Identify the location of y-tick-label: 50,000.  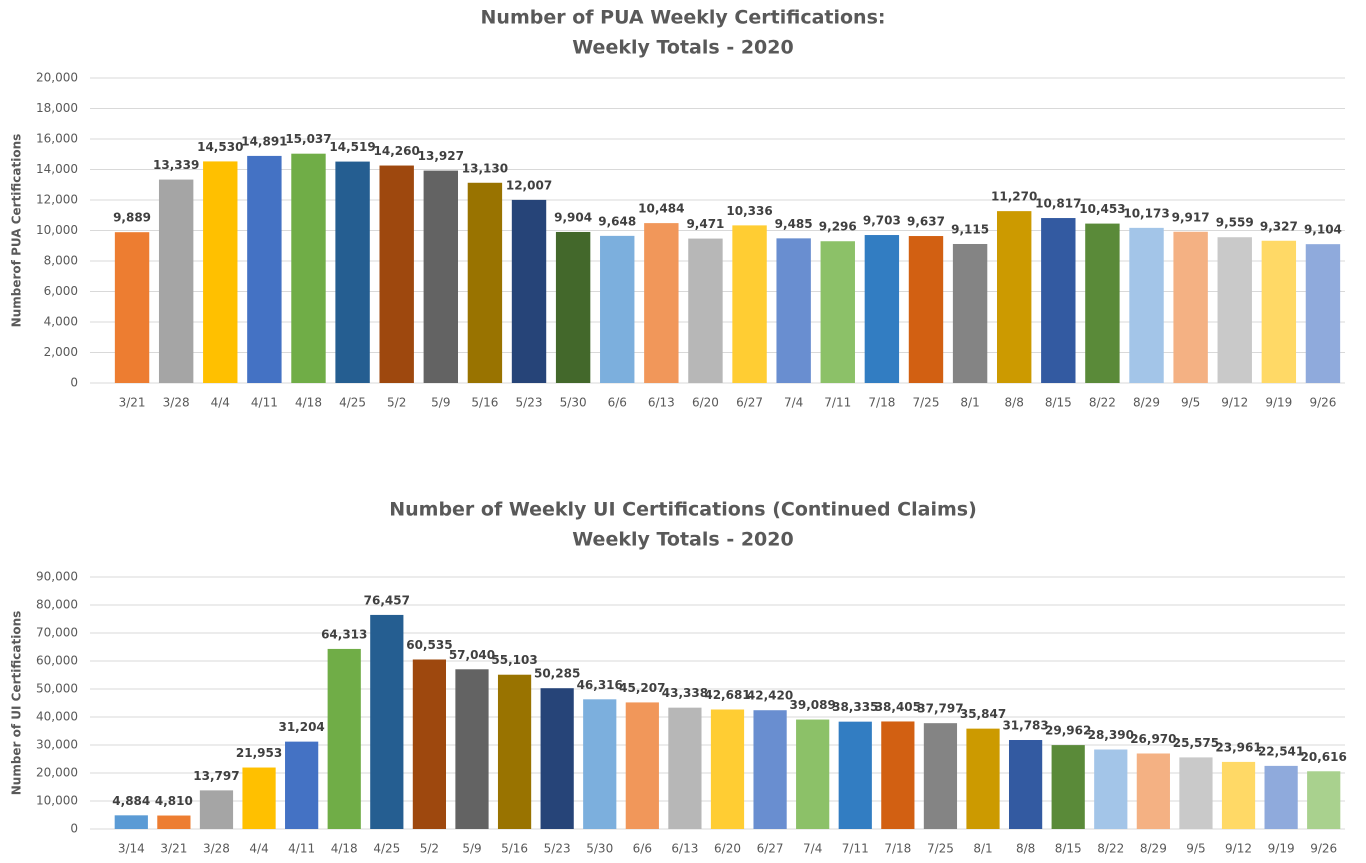
(57, 689).